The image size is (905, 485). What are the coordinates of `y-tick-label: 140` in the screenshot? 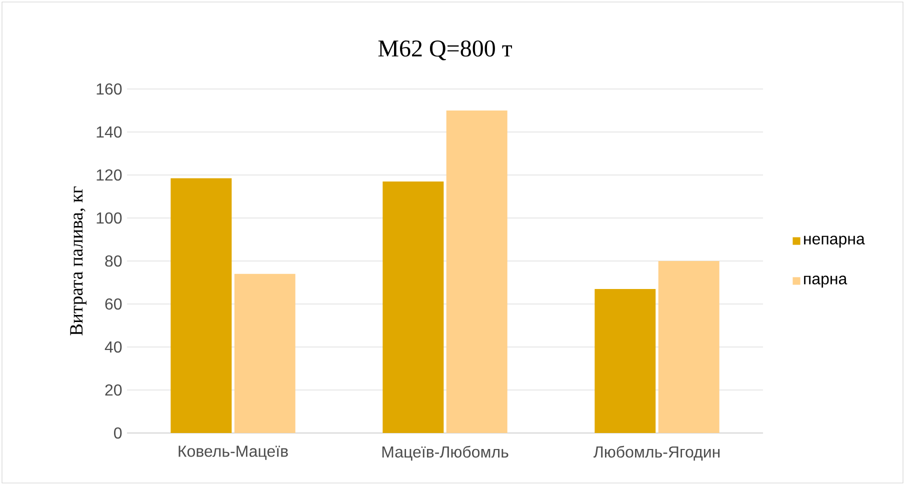 It's located at (109, 132).